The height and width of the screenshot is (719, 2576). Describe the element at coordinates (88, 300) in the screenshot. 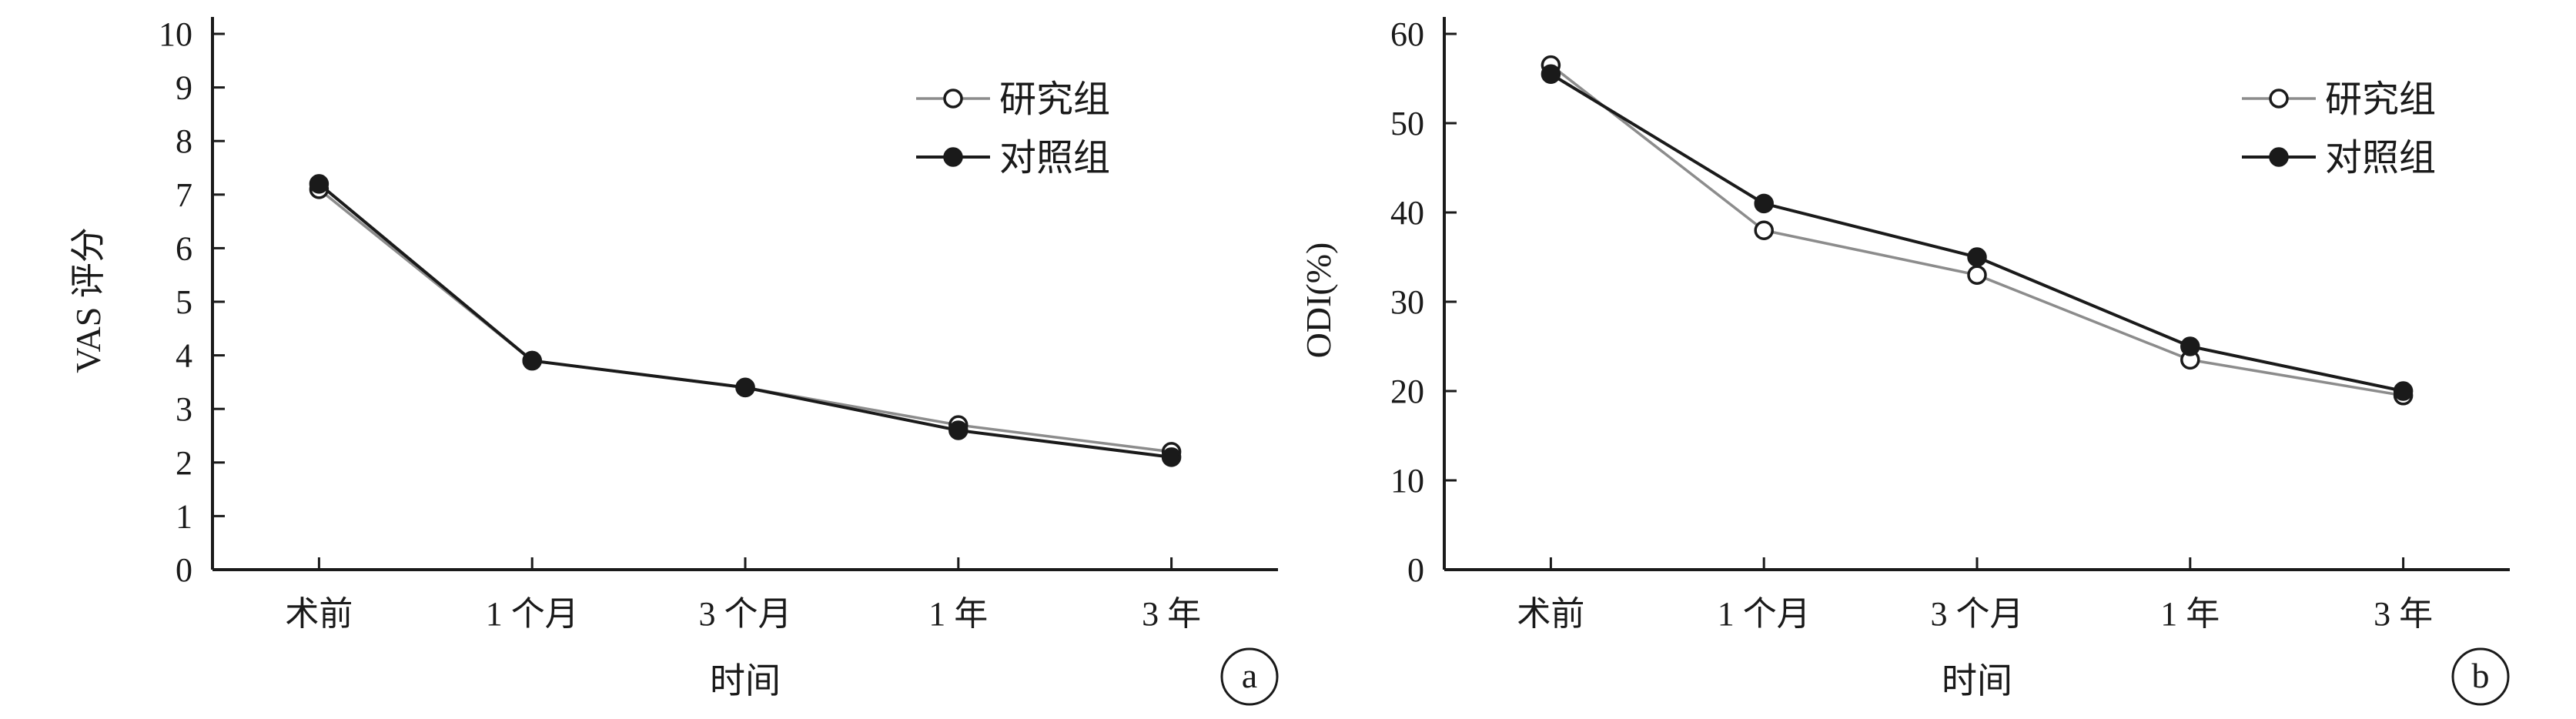

I see `y-axis-title: VAS 评分` at that location.